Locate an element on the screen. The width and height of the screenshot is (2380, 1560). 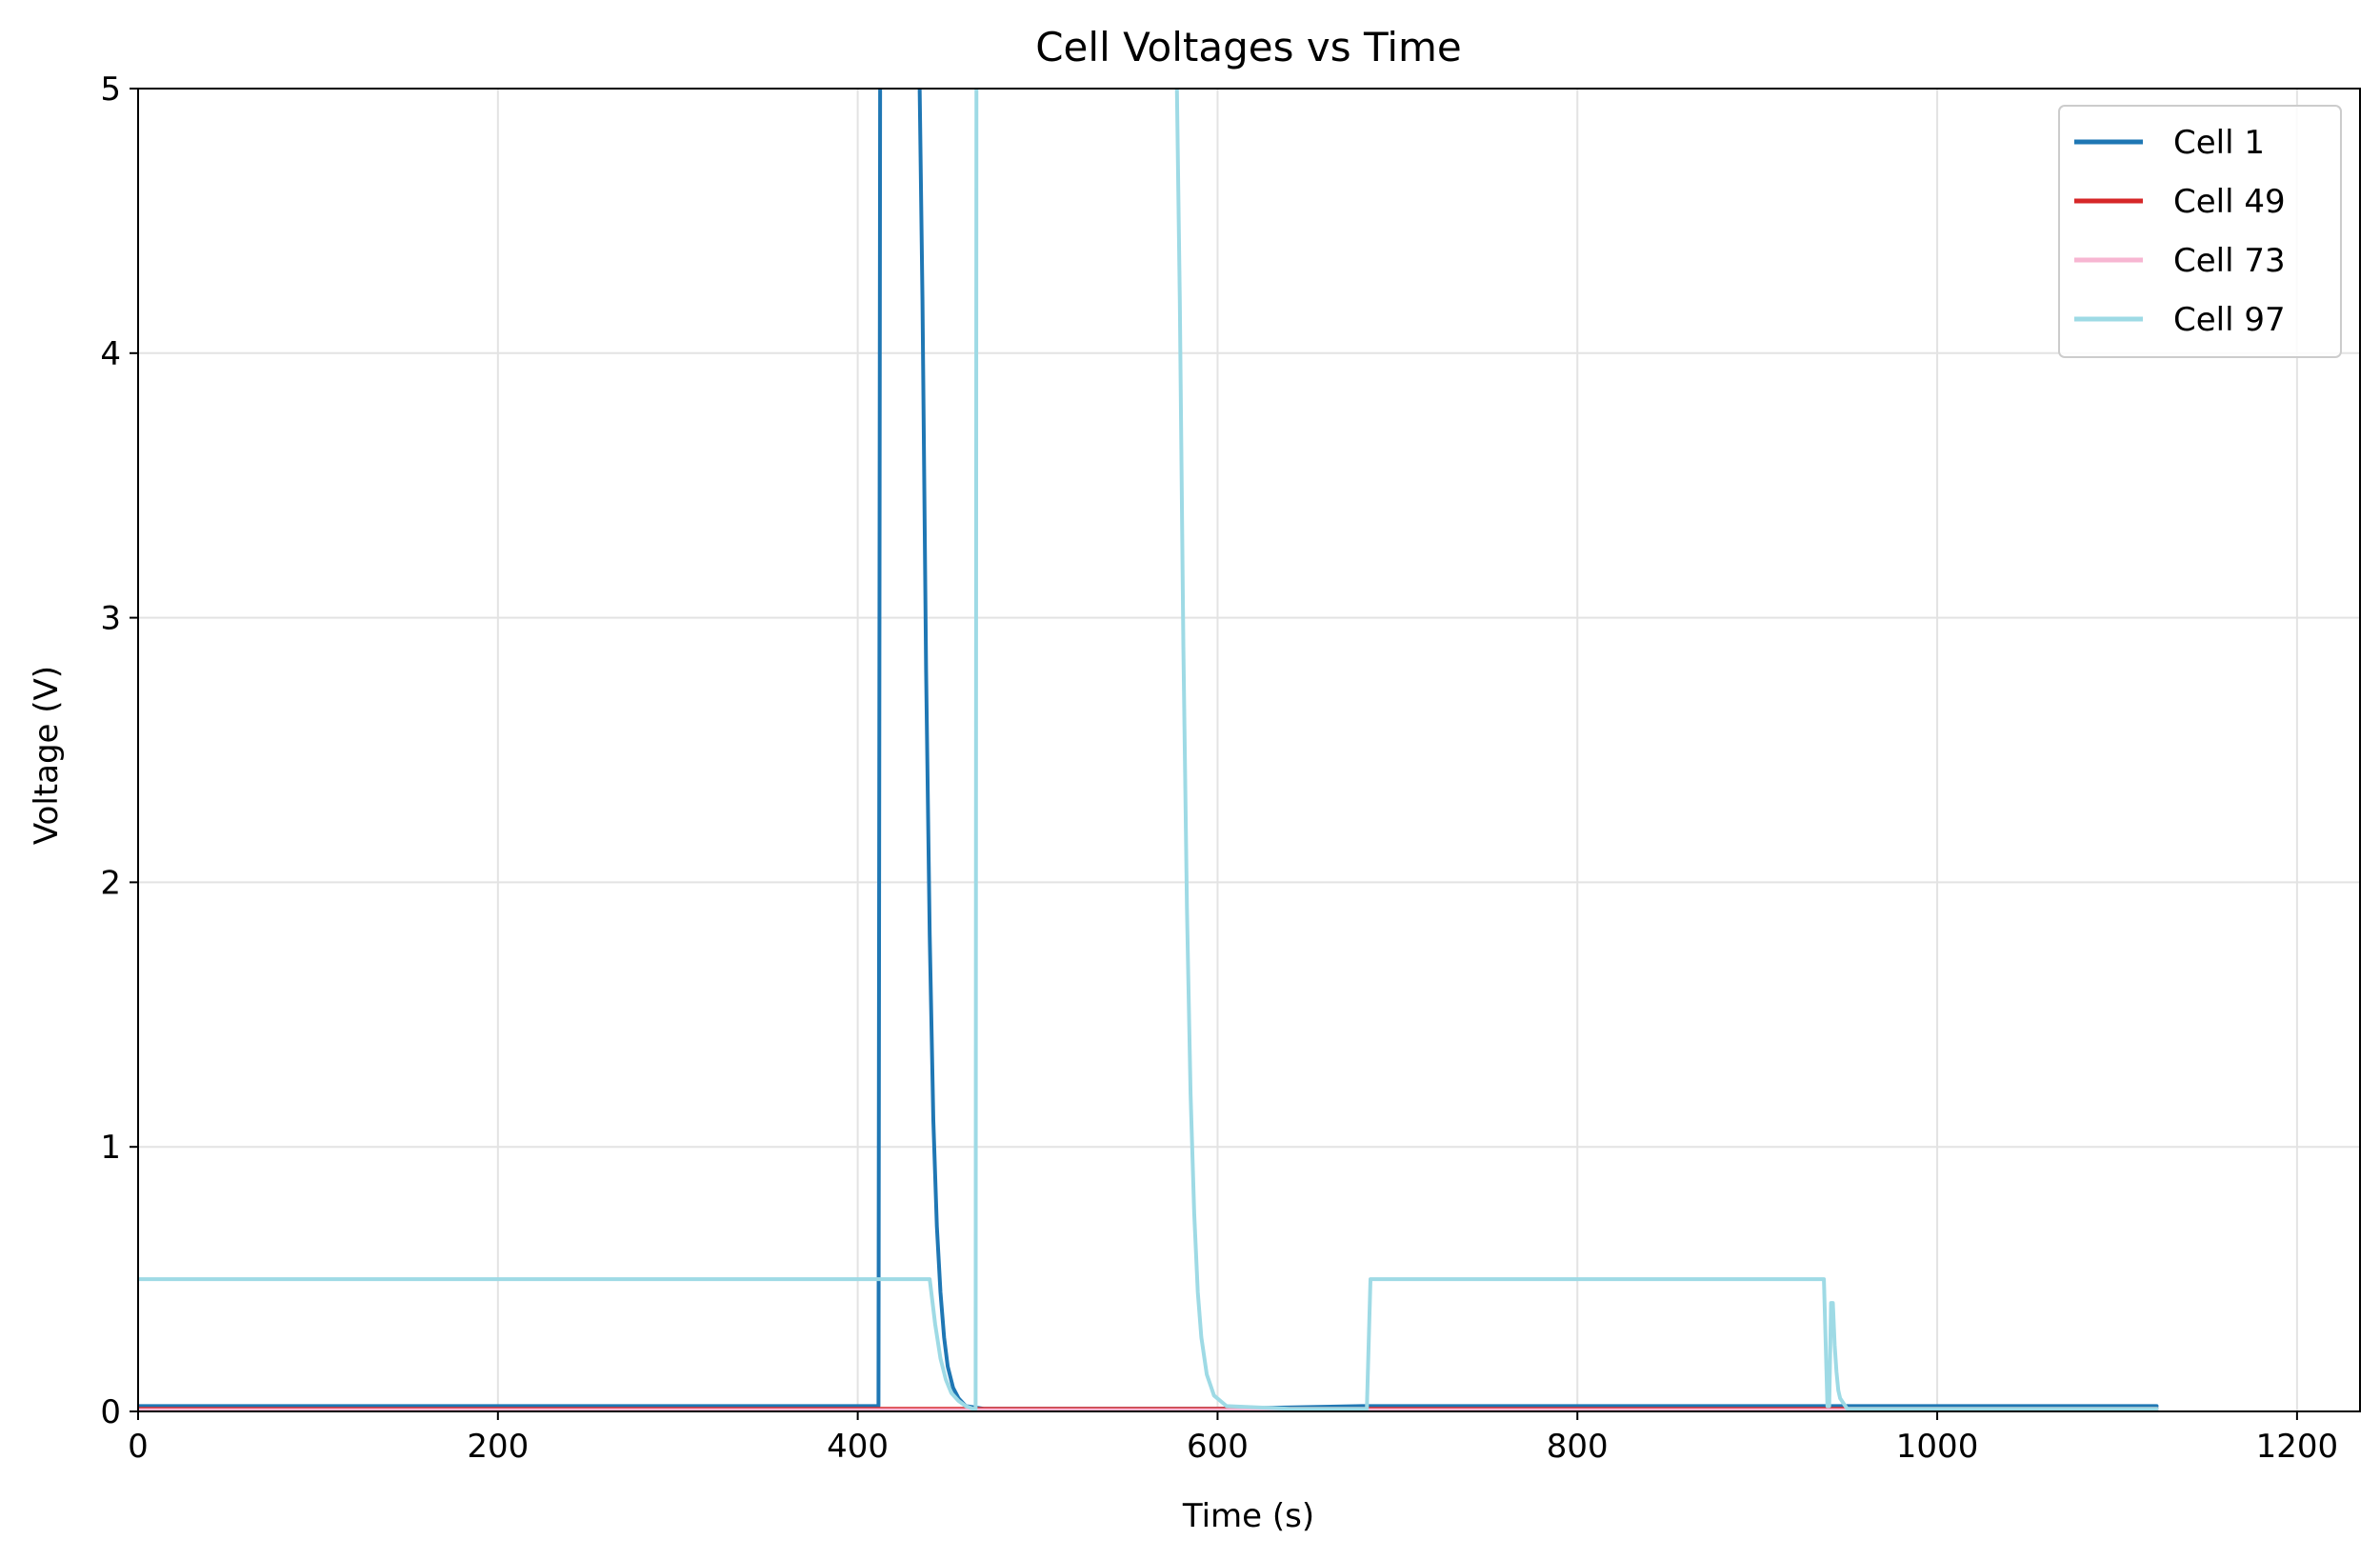
legend: Cell 1 Cell 49 Cell 73 Cell 97 is located at coordinates (2200, 231).